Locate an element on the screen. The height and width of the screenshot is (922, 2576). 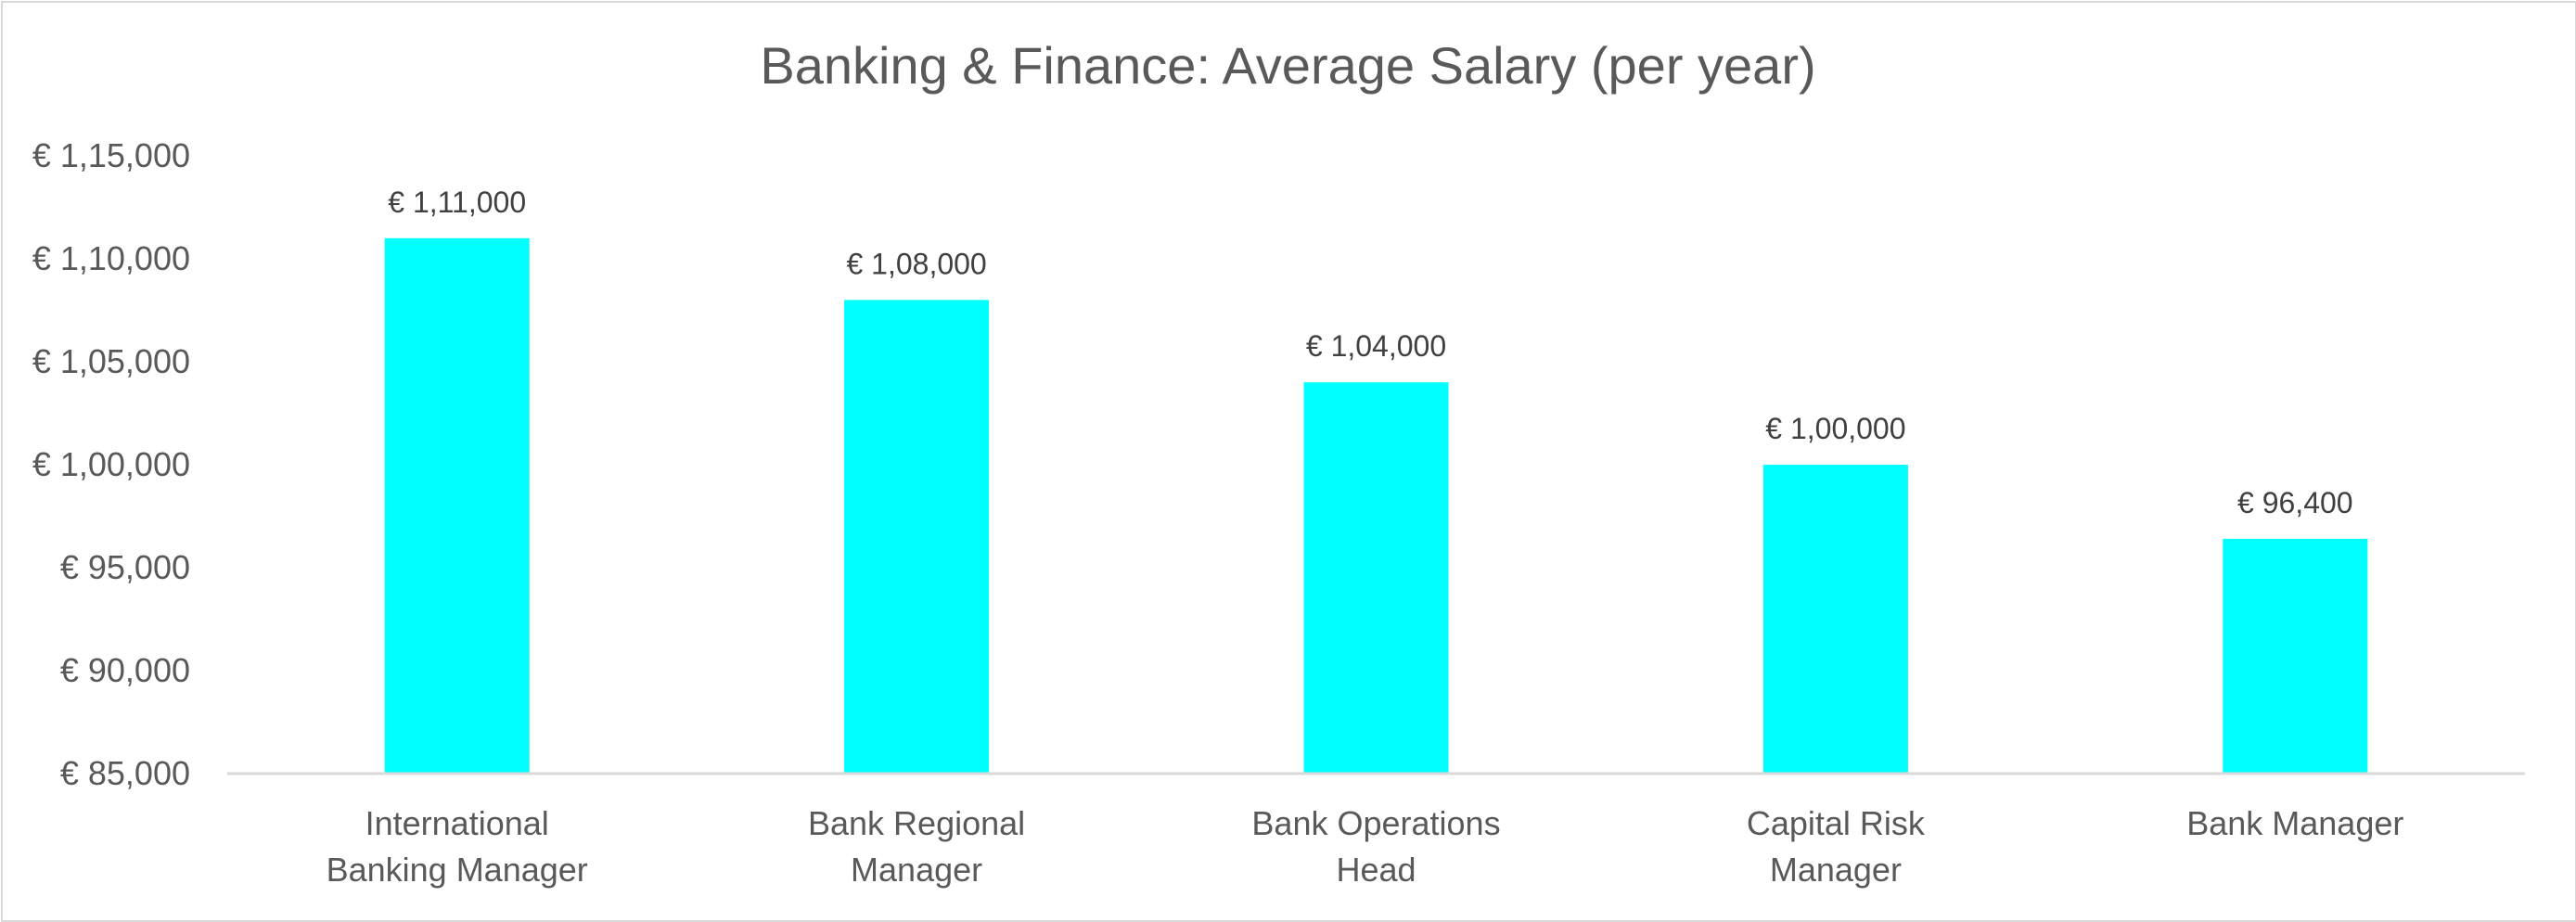
data-label: € 1,04,000 is located at coordinates (1376, 346).